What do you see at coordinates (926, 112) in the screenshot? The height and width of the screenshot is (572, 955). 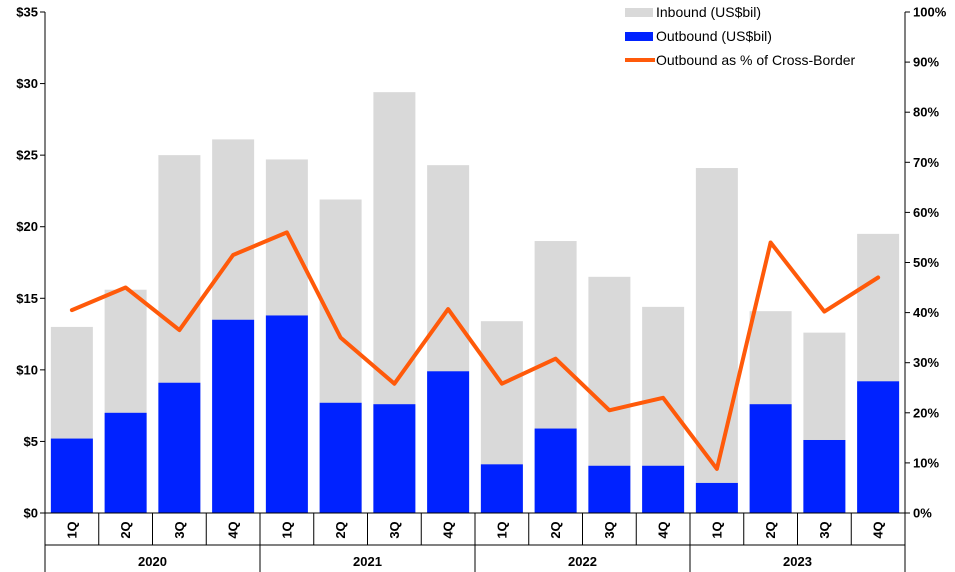 I see `right-tick-label: 80%` at bounding box center [926, 112].